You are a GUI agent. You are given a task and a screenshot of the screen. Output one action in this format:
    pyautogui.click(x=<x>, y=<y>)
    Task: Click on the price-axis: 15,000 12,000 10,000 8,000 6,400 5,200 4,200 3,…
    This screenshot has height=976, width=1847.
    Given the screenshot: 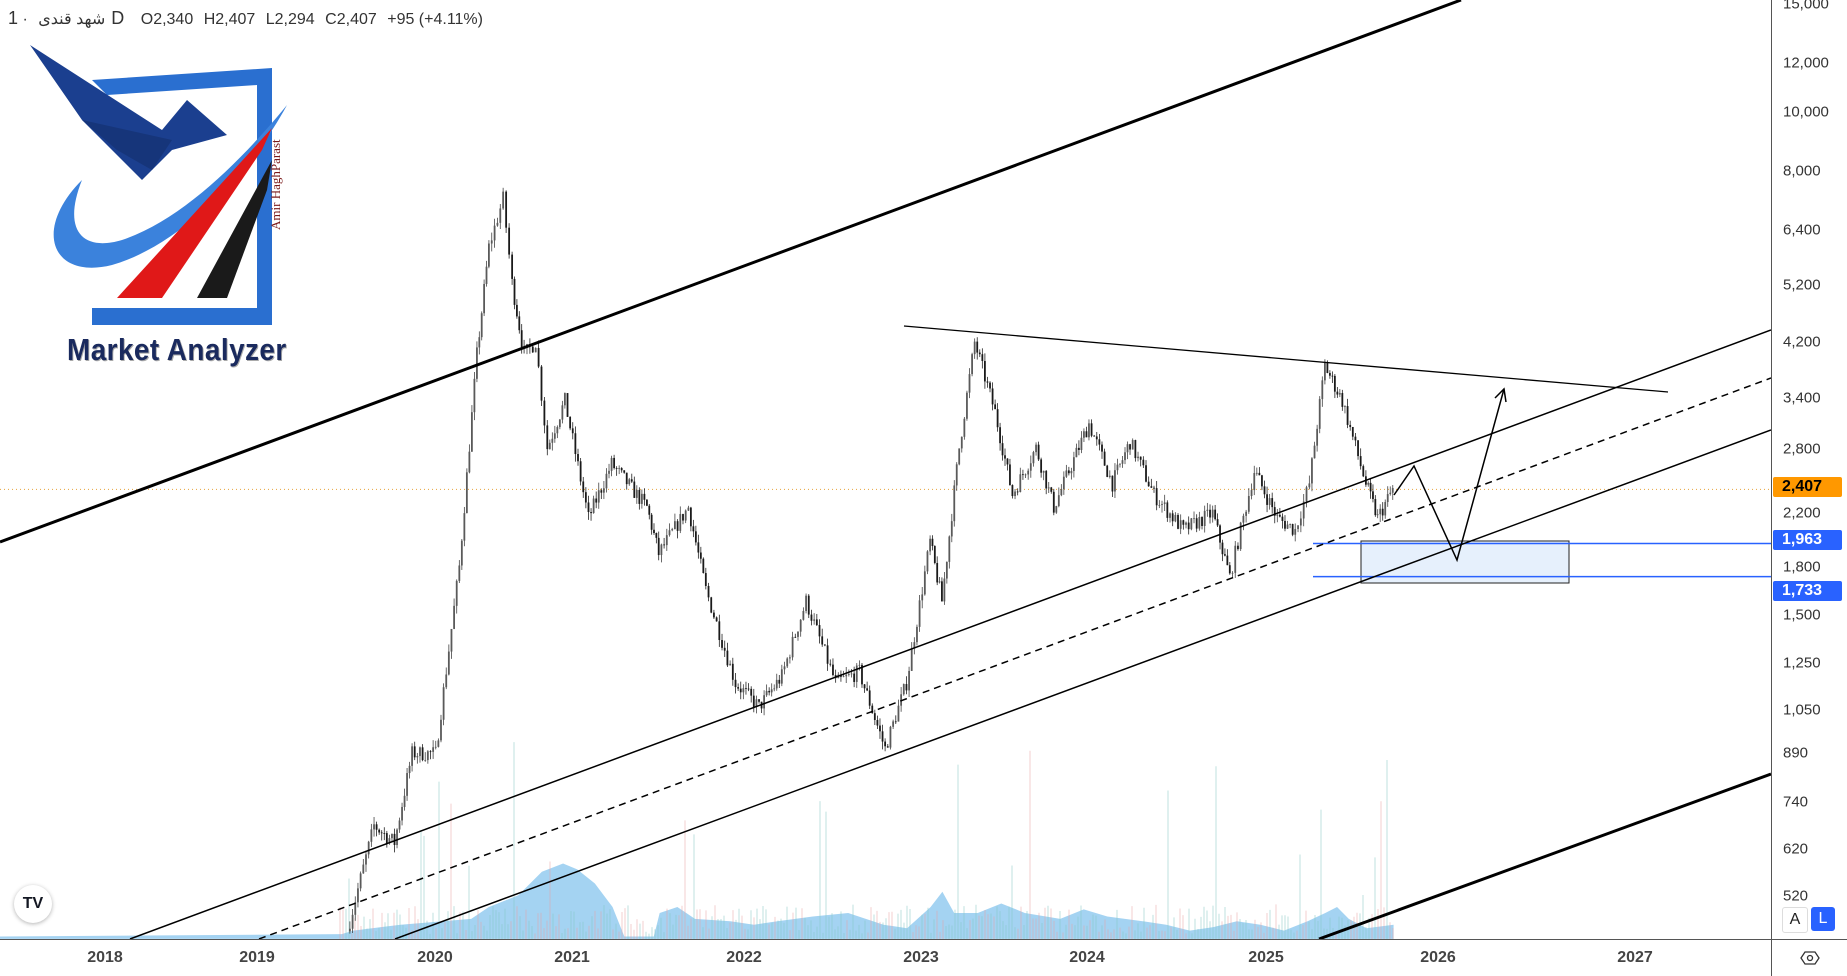 What is the action you would take?
    pyautogui.click(x=1809, y=469)
    